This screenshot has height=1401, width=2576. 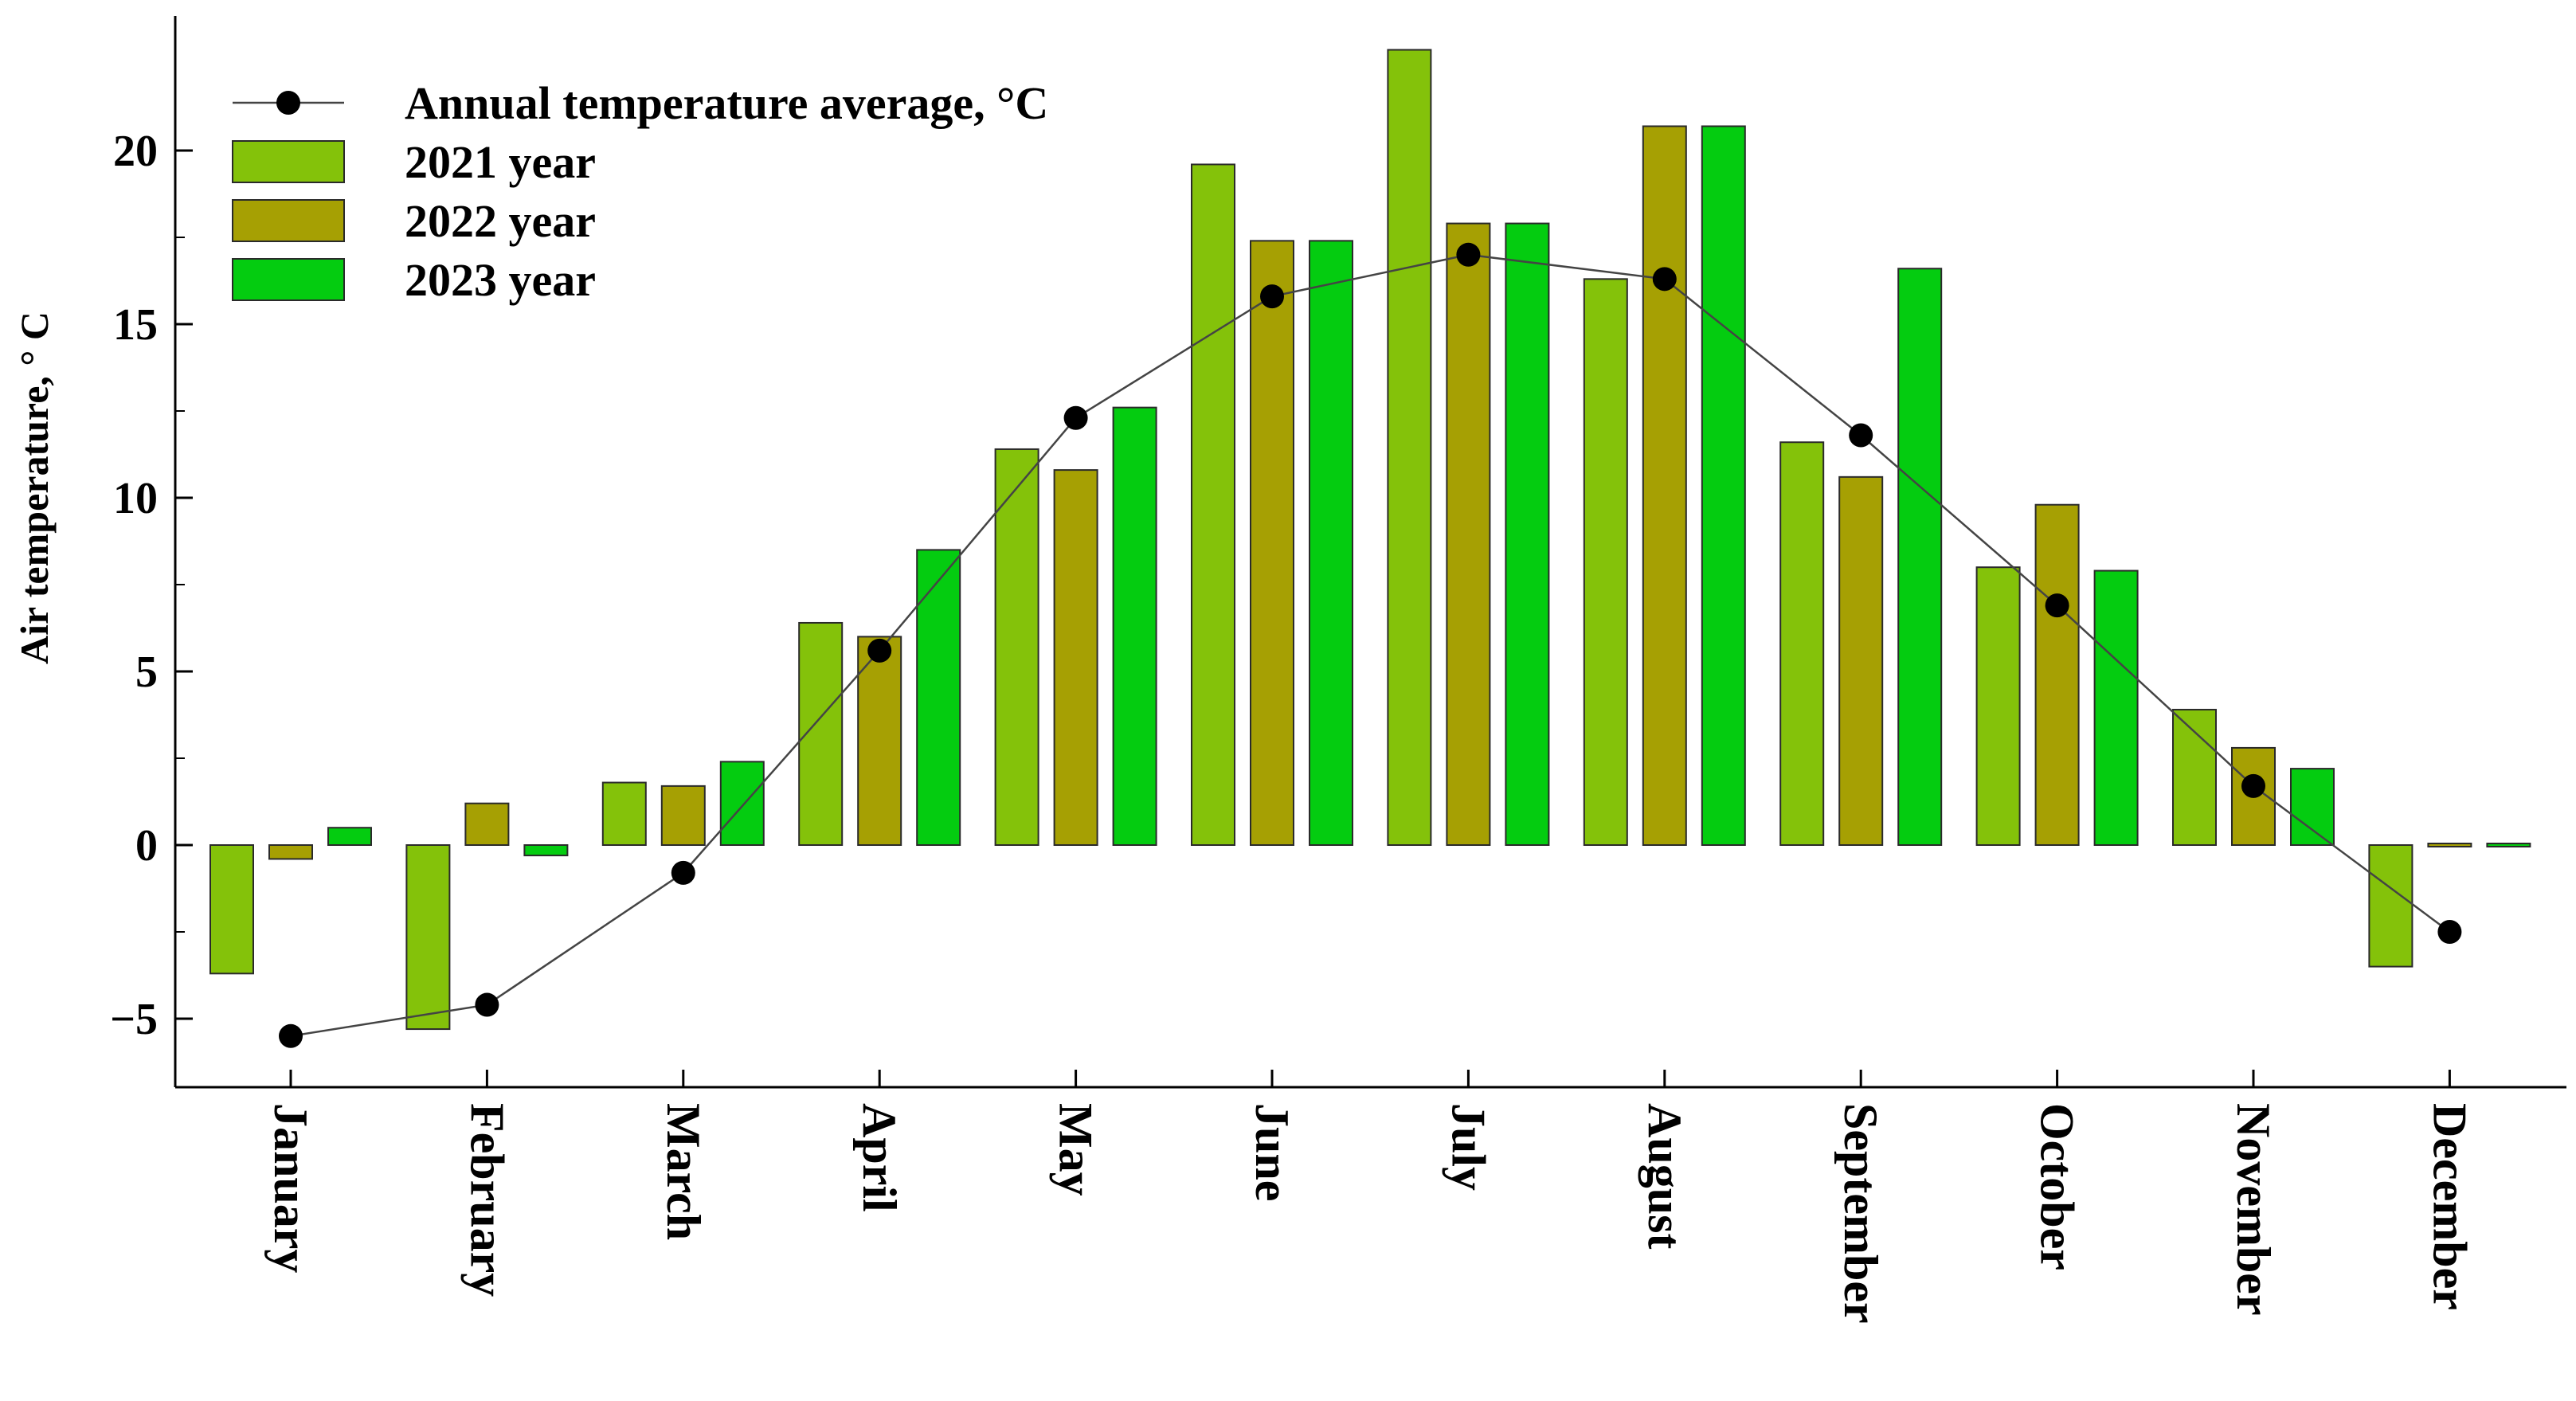 I want to click on bar-2023-year-january, so click(x=349, y=837).